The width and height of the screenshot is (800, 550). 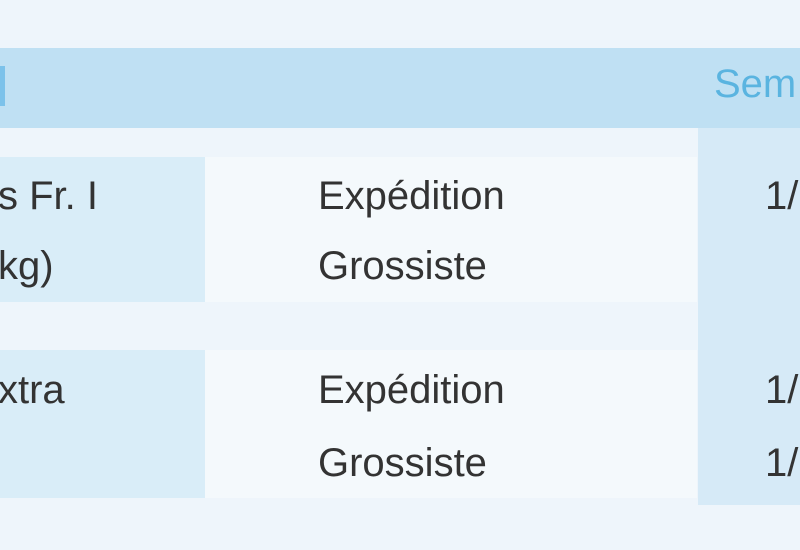 I want to click on row-label: s Fr. I, so click(x=49, y=196).